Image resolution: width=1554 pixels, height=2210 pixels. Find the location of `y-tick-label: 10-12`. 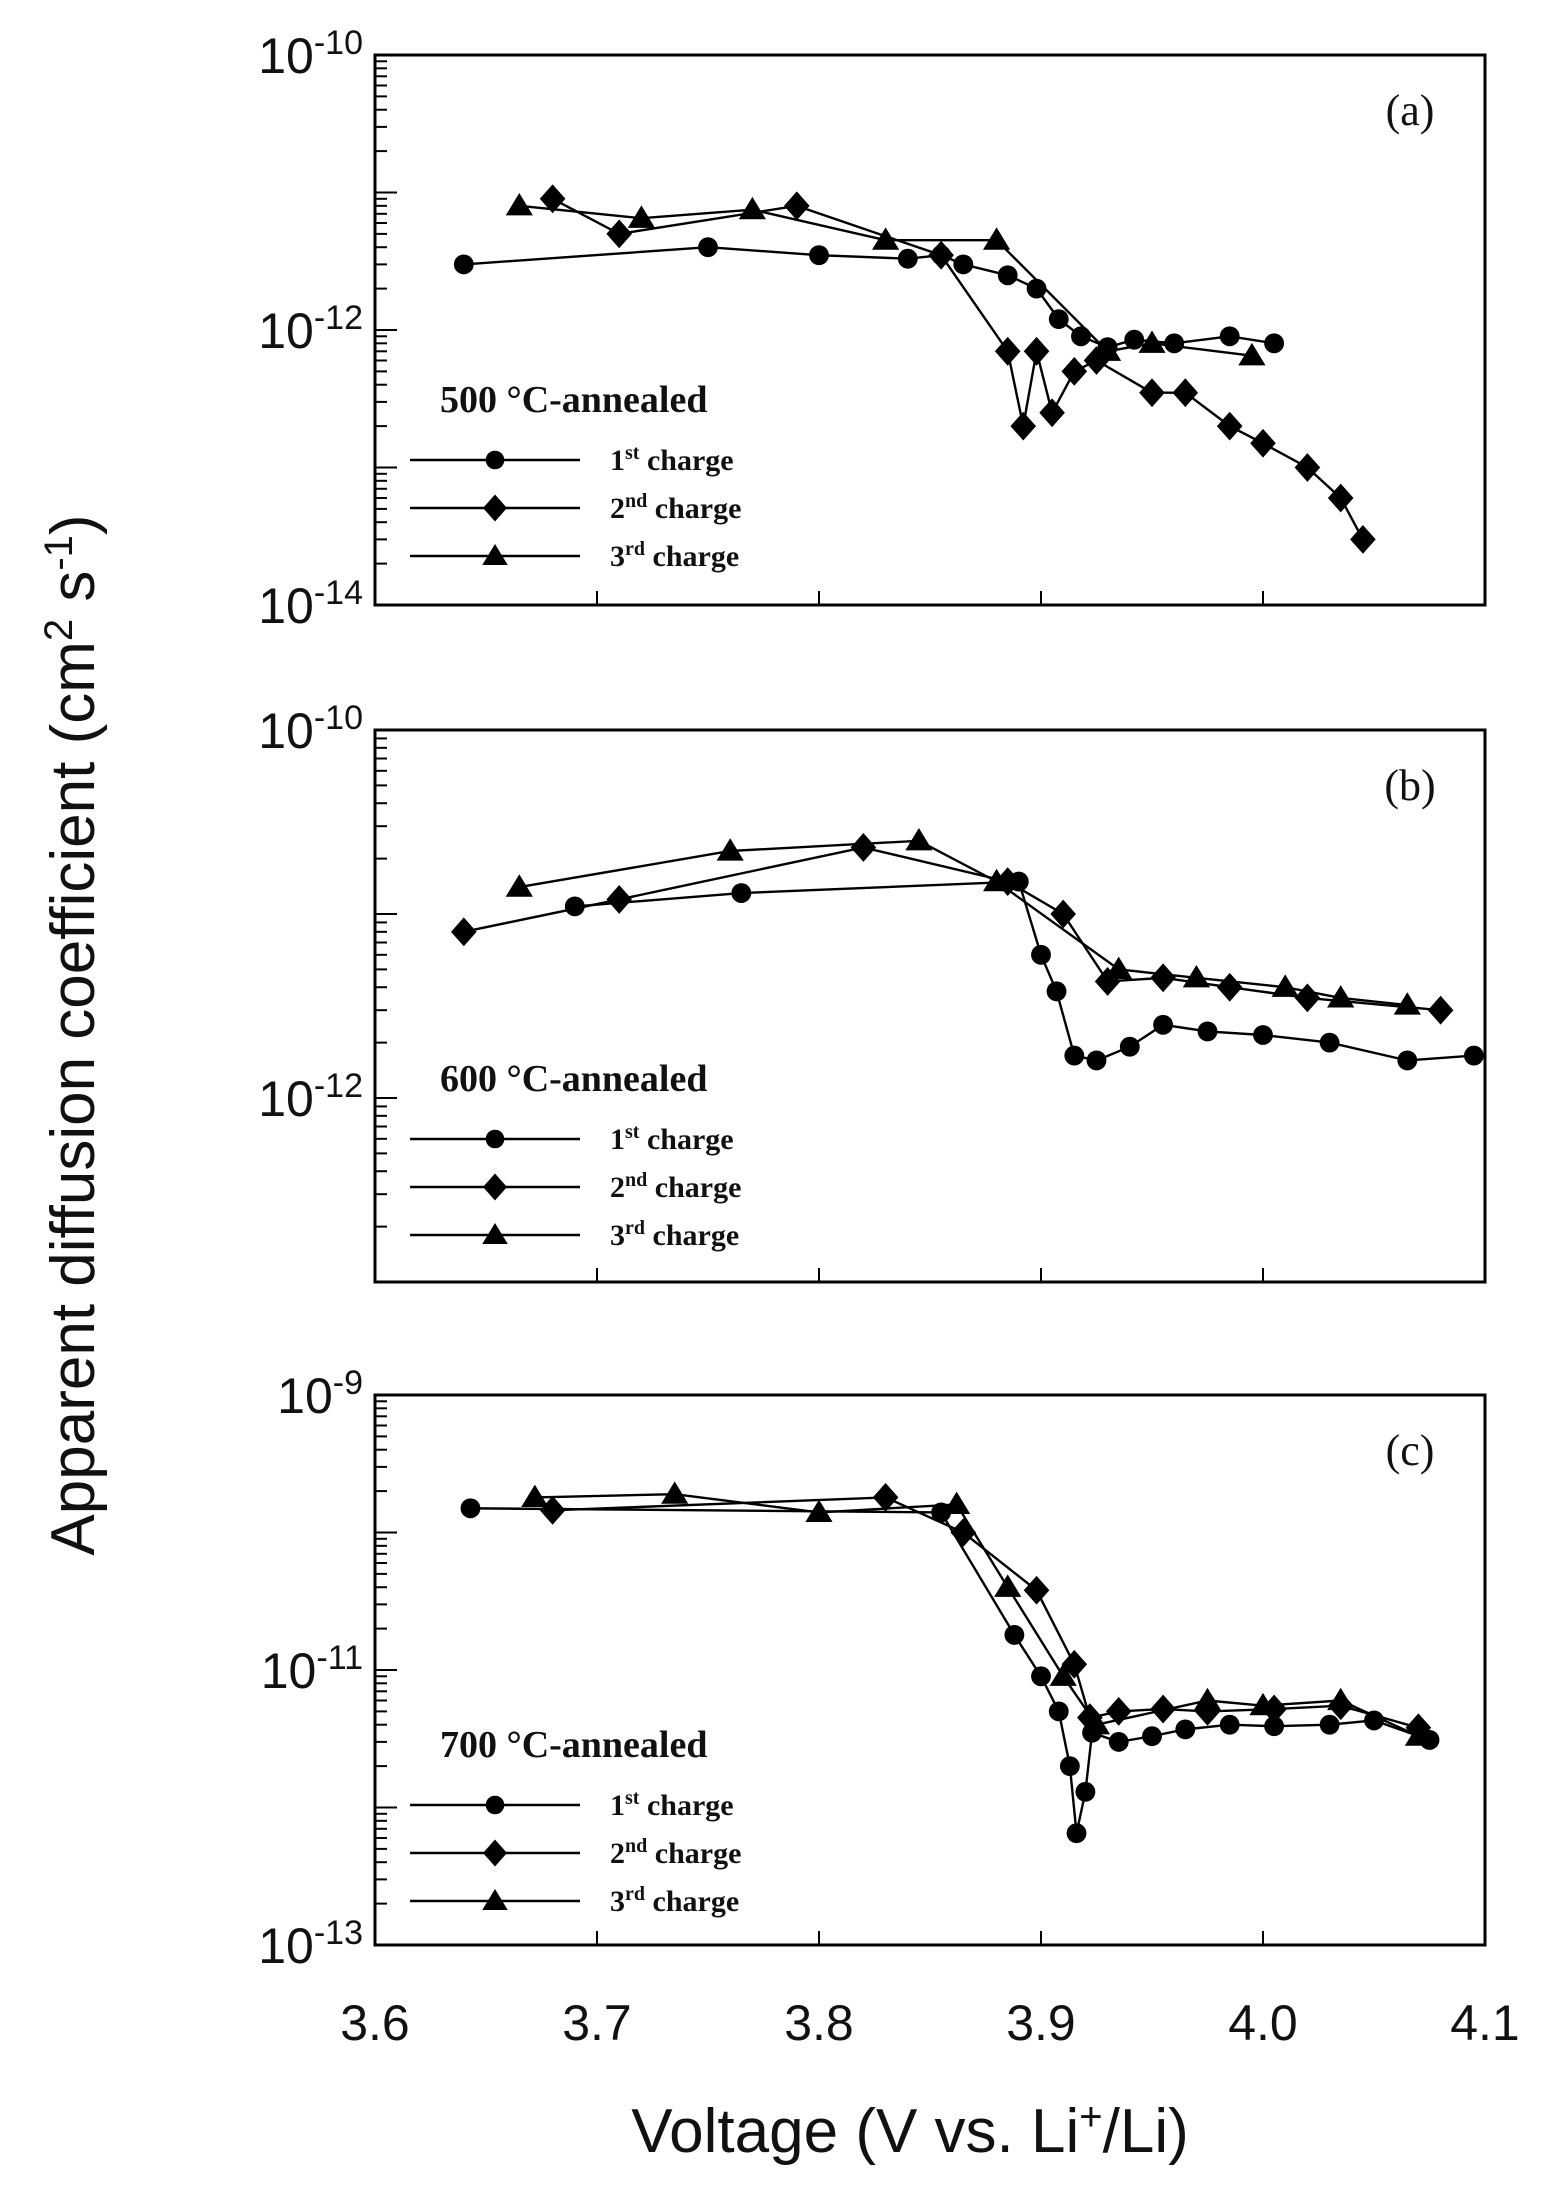

y-tick-label: 10-12 is located at coordinates (310, 1097).